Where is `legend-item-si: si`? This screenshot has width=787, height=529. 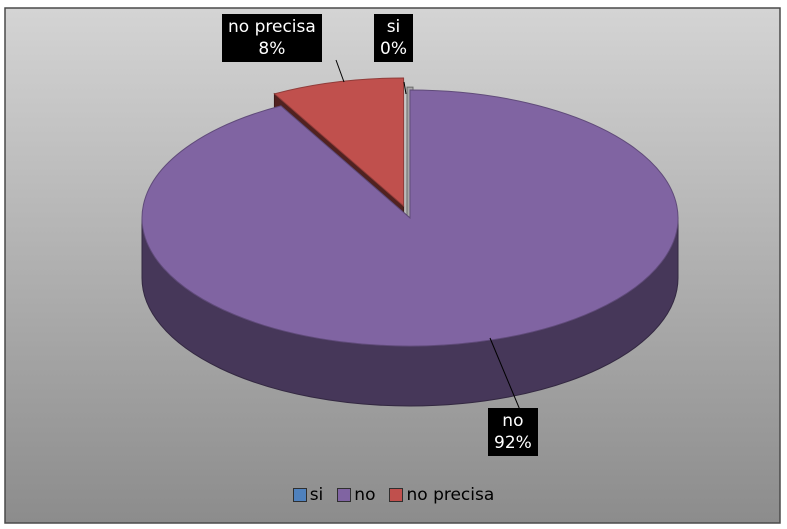 legend-item-si: si is located at coordinates (308, 495).